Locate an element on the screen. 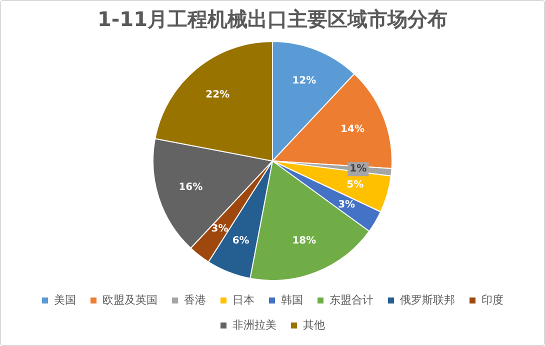 The height and width of the screenshot is (346, 545). legend-label: 其他 is located at coordinates (314, 325).